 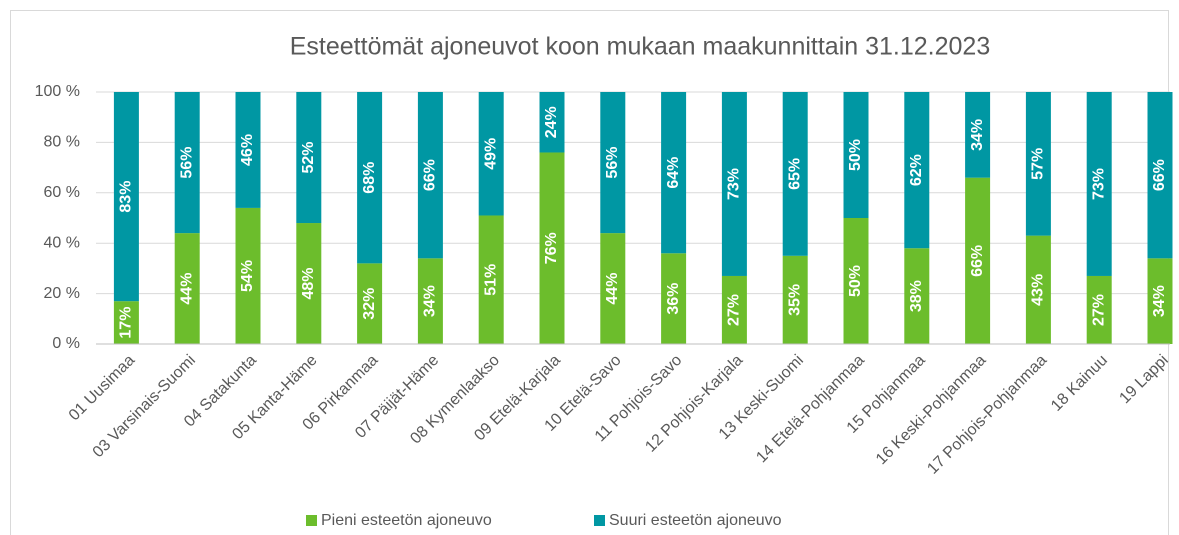 I want to click on value-label: 48%, so click(x=308, y=284).